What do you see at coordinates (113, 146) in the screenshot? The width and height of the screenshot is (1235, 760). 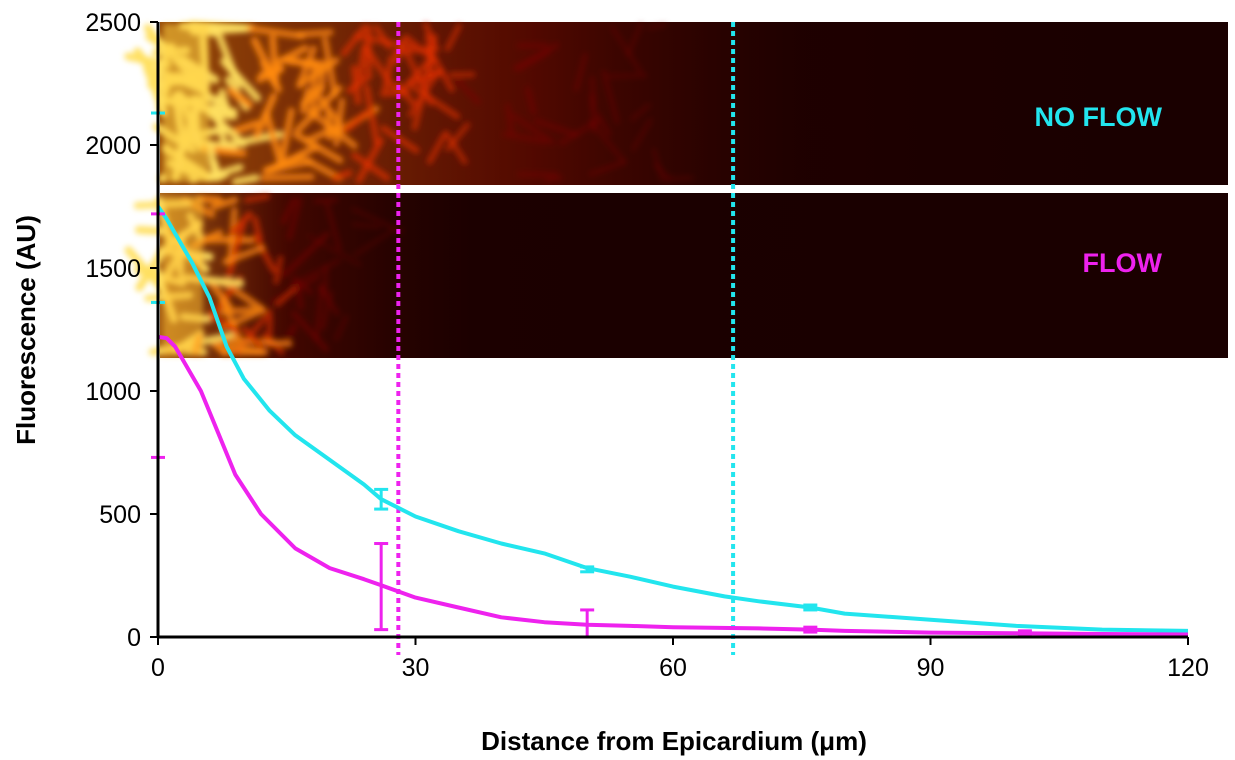 I see `y-tick-label: 2000` at bounding box center [113, 146].